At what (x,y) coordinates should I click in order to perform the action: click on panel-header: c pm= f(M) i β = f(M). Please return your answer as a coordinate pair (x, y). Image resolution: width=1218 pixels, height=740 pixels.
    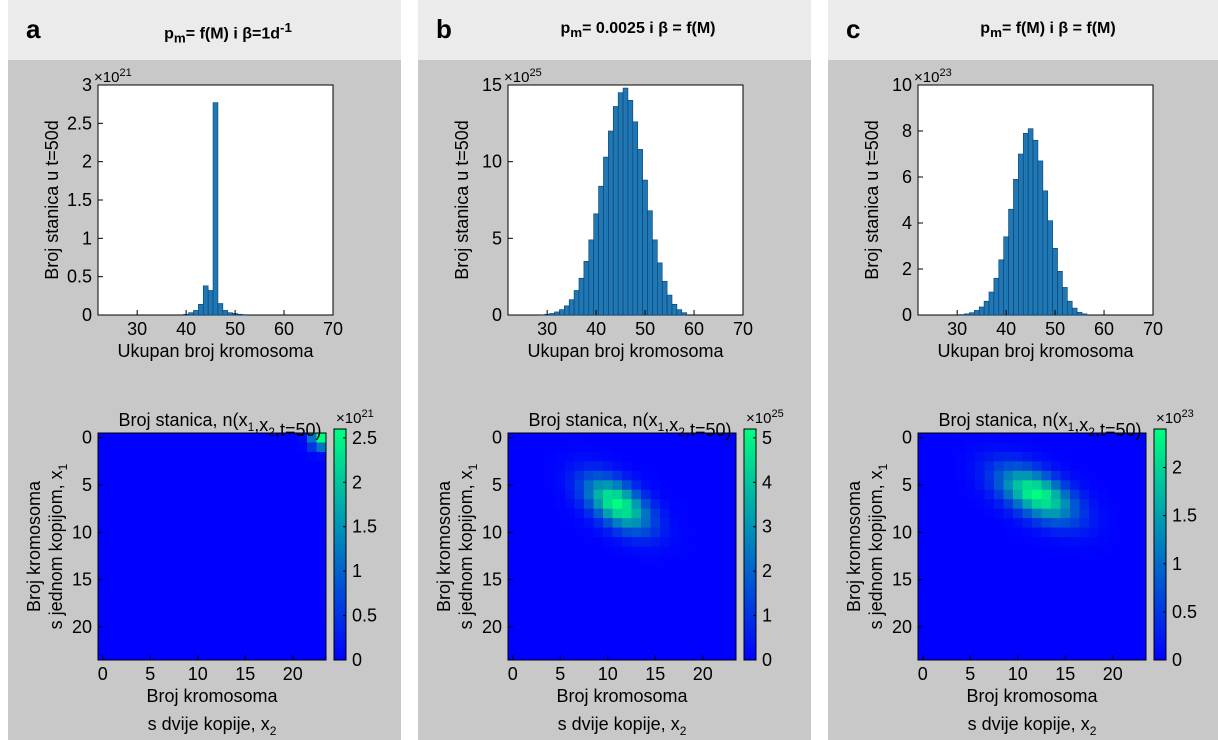
    Looking at the image, I should click on (1023, 30).